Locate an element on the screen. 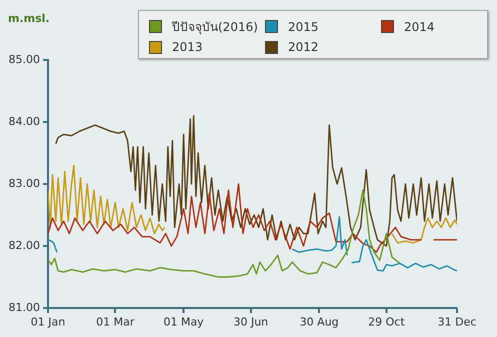 The image size is (497, 337). legend-label: 2012 is located at coordinates (303, 47).